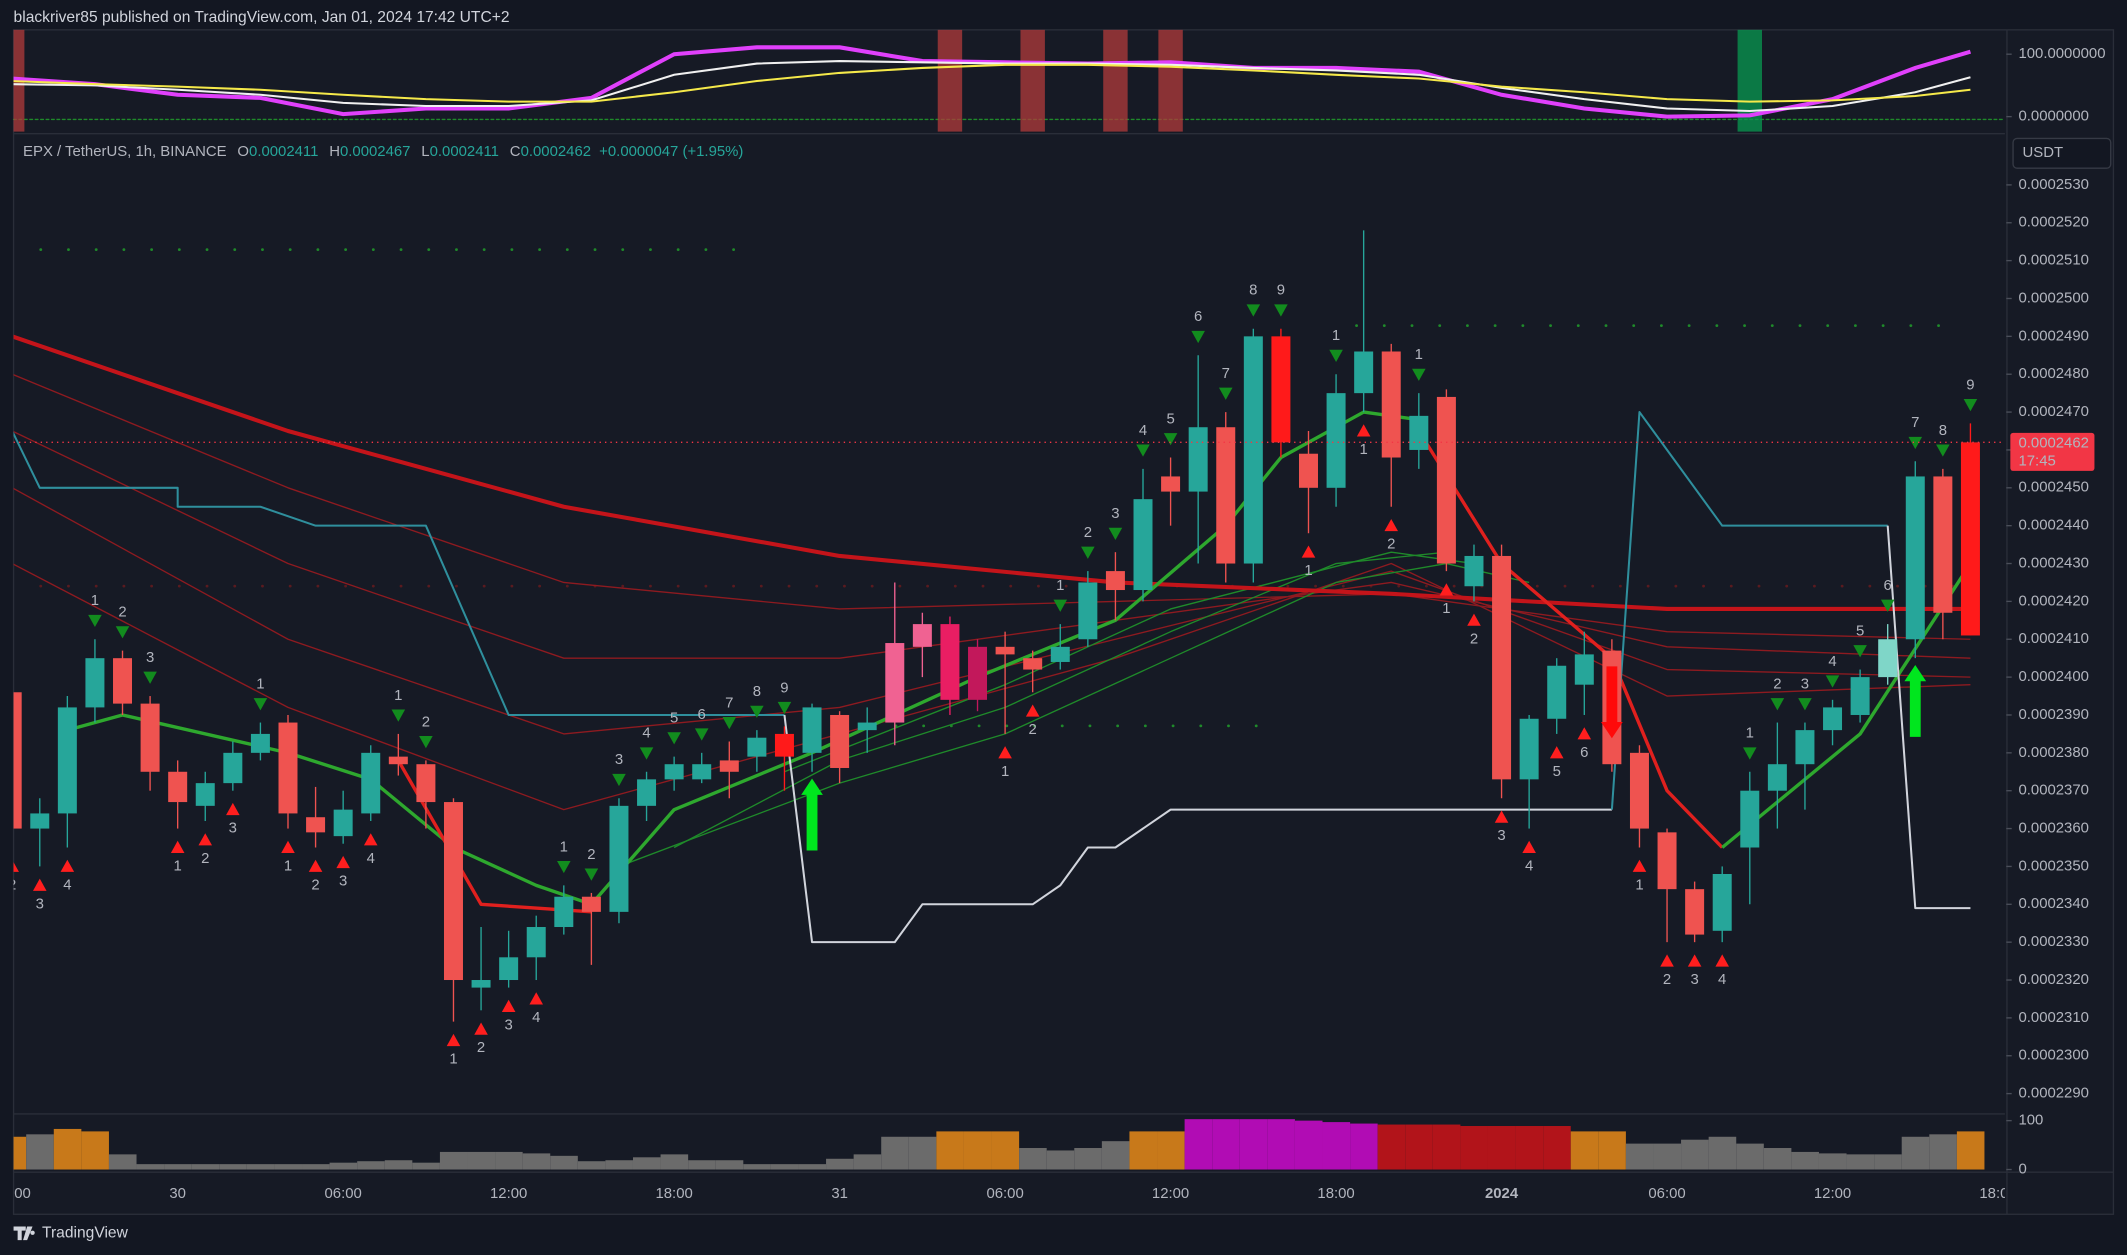  I want to click on y-tick-label: 0.0002320, so click(2053, 979).